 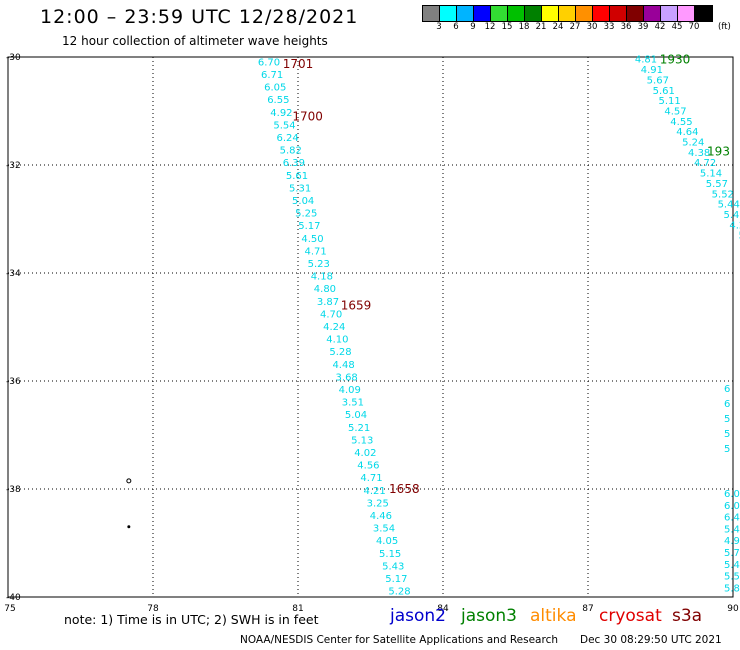 I want to click on color-scale-bar, so click(x=567, y=13).